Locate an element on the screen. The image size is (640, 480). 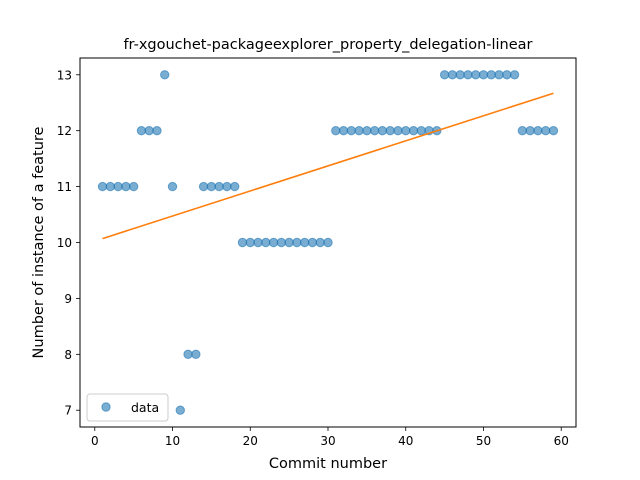
y-tick-label: 9 is located at coordinates (68, 299).